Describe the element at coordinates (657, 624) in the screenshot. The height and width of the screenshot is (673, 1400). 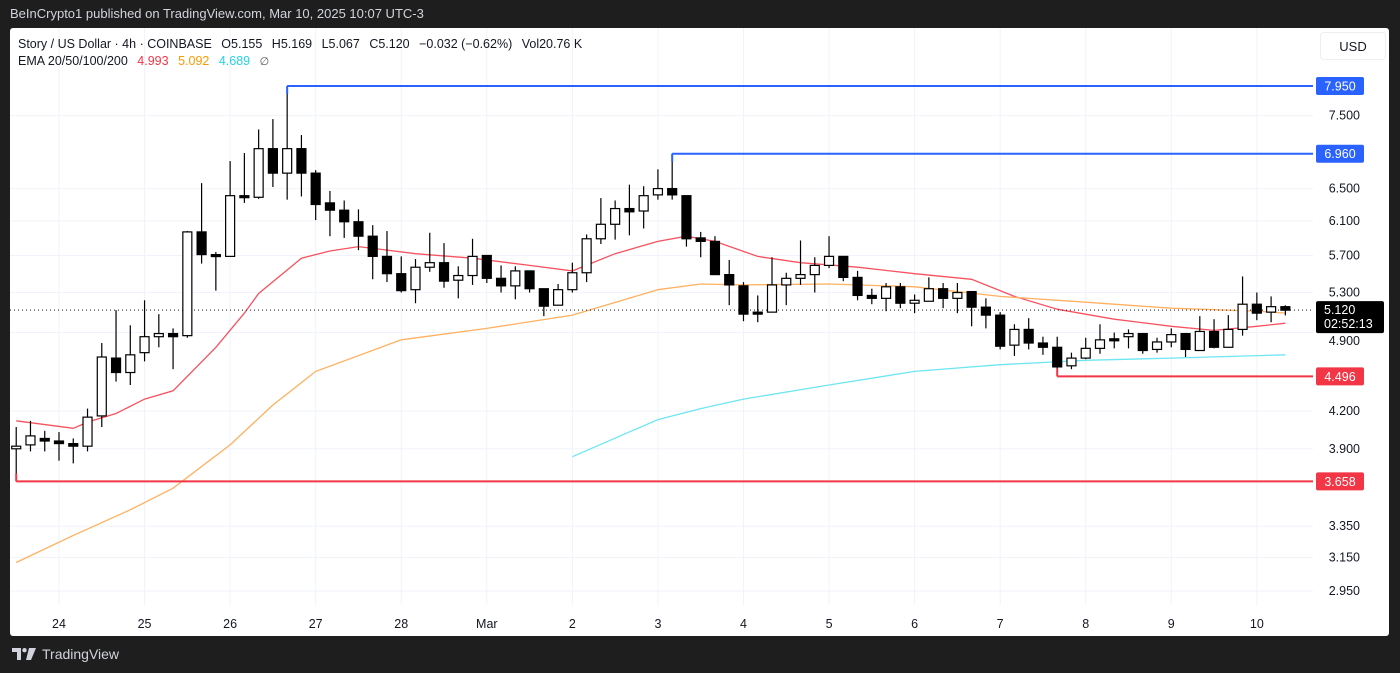
I see `time-tick-label: 3` at that location.